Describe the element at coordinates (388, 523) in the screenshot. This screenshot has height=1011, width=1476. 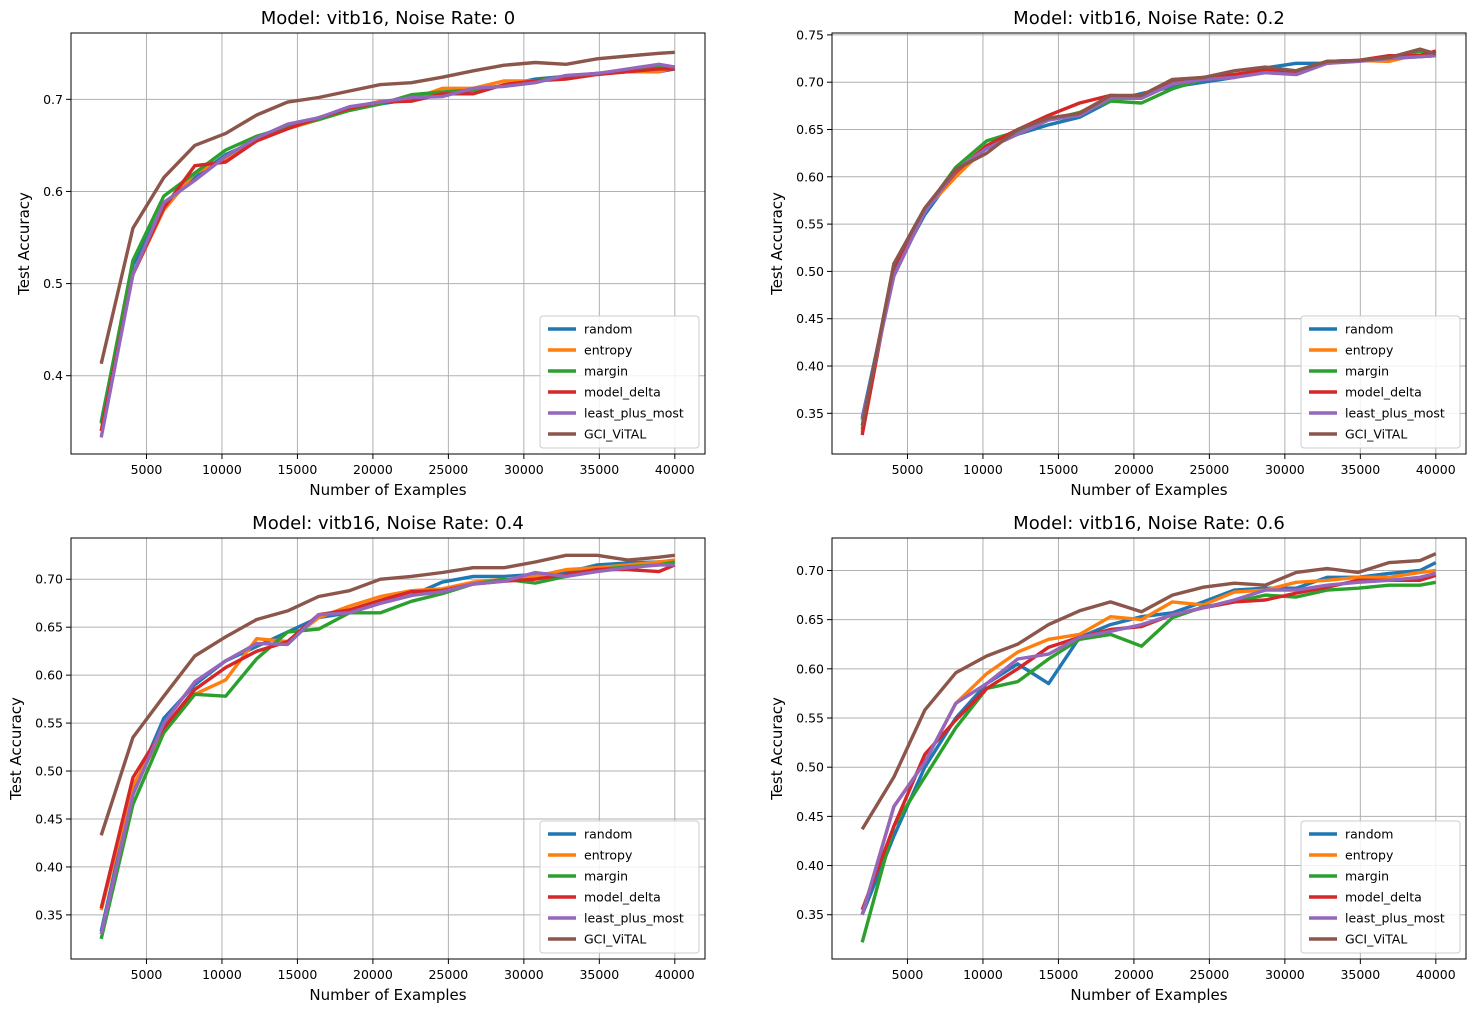
I see `chart-title: Model: vitb16, Noise Rate: 0.4` at that location.